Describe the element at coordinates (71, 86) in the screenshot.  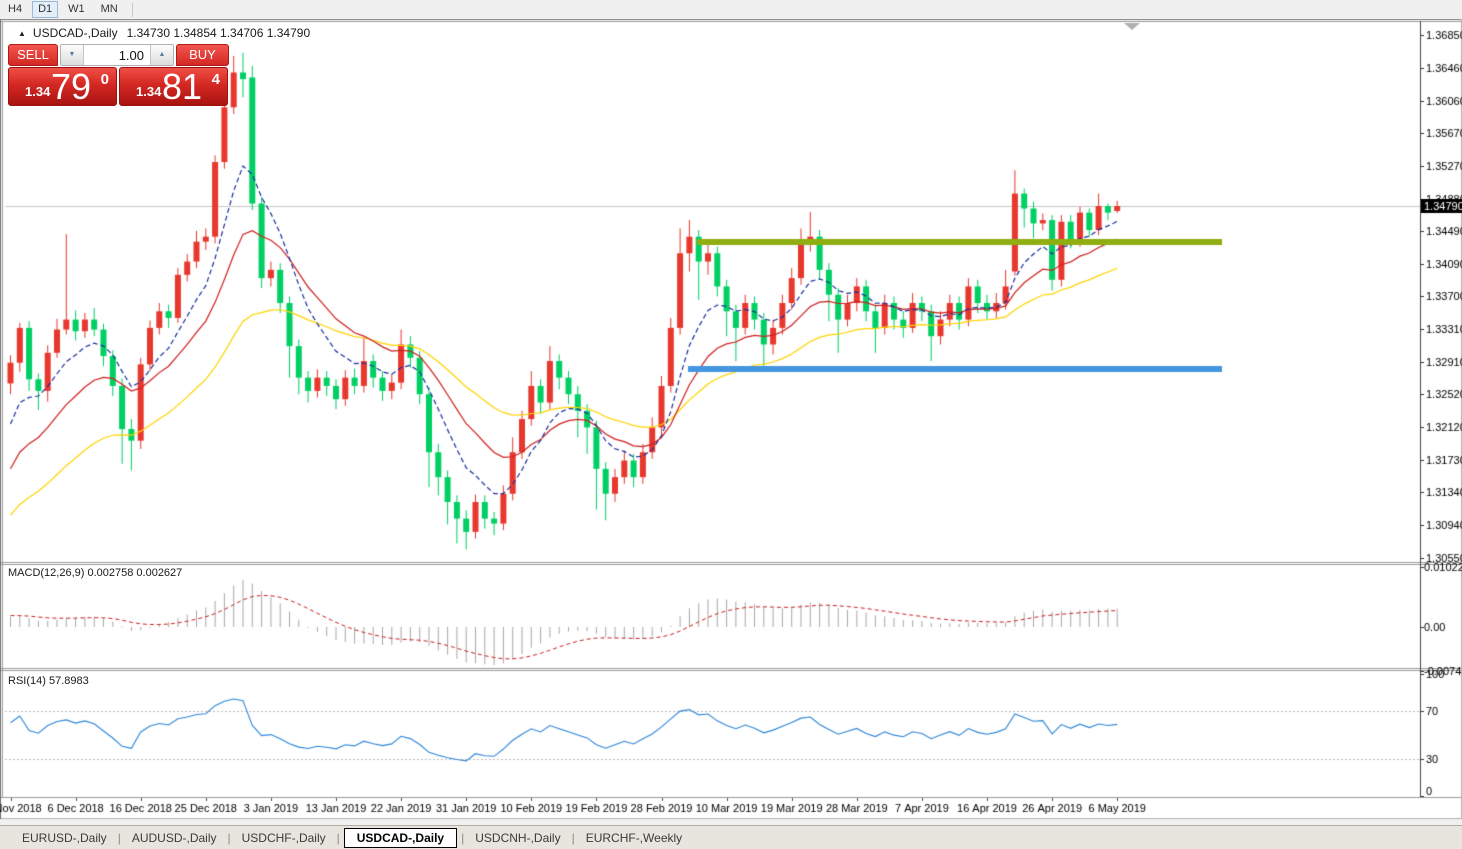
I see `sell-price-big: 79` at that location.